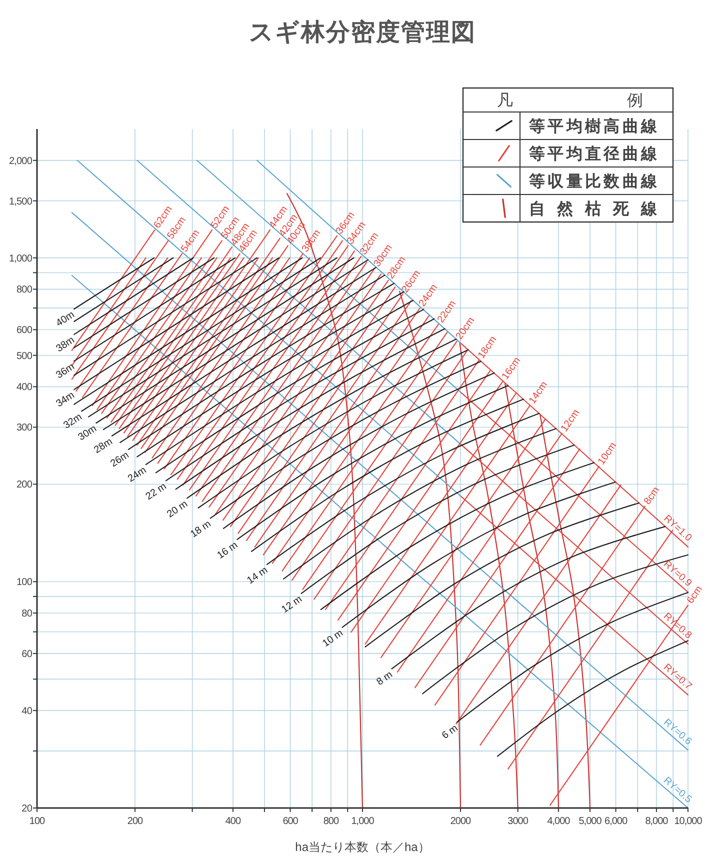 Image resolution: width=711 pixels, height=858 pixels. What do you see at coordinates (384, 678) in the screenshot?
I see `annotation: 8 m` at bounding box center [384, 678].